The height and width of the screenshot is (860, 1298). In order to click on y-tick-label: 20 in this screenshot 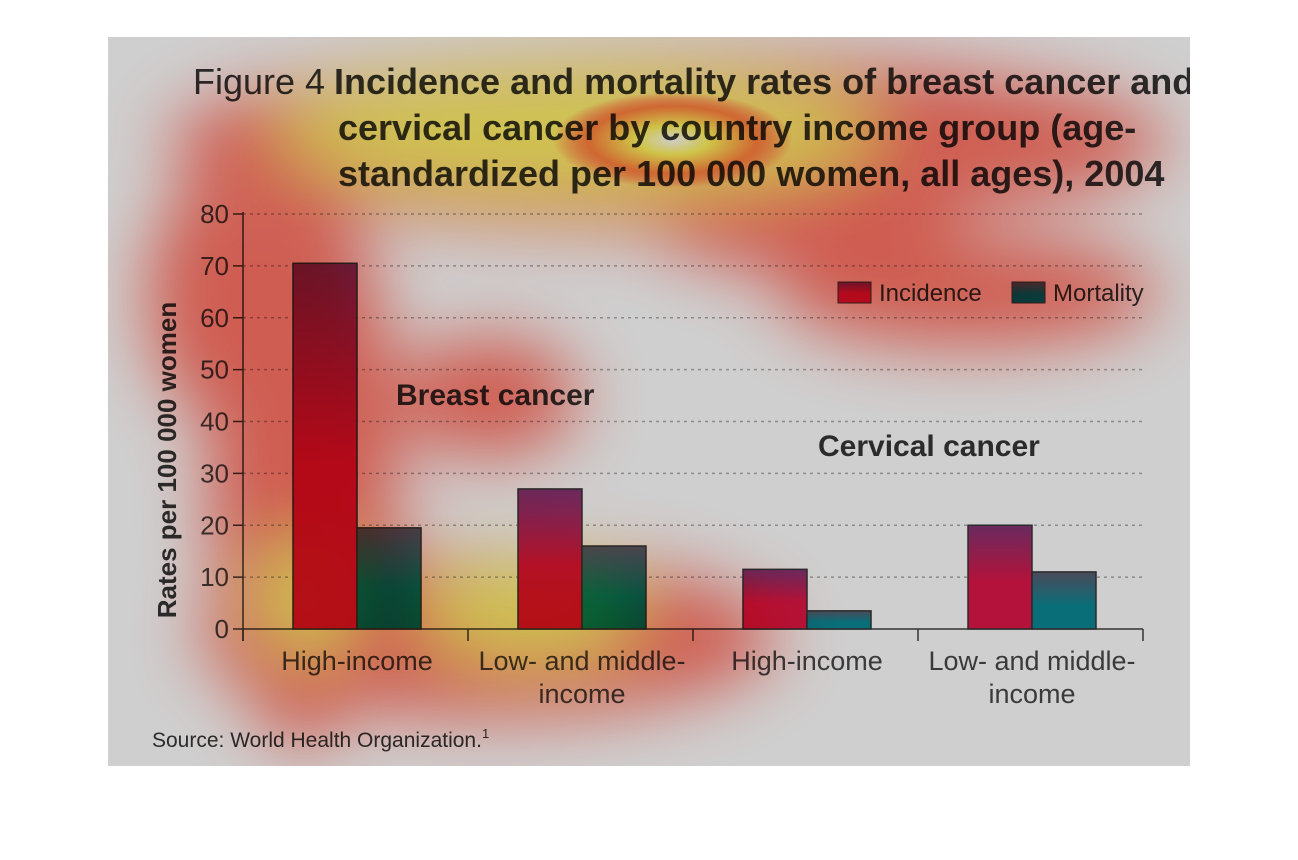, I will do `click(214, 525)`.